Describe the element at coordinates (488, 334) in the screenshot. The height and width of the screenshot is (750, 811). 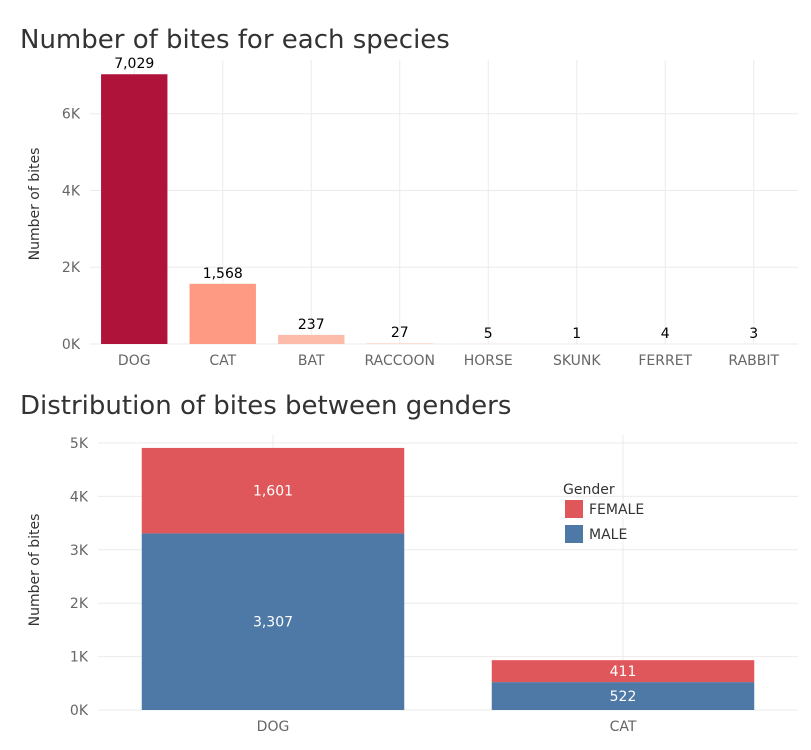
I see `data-label: 5` at that location.